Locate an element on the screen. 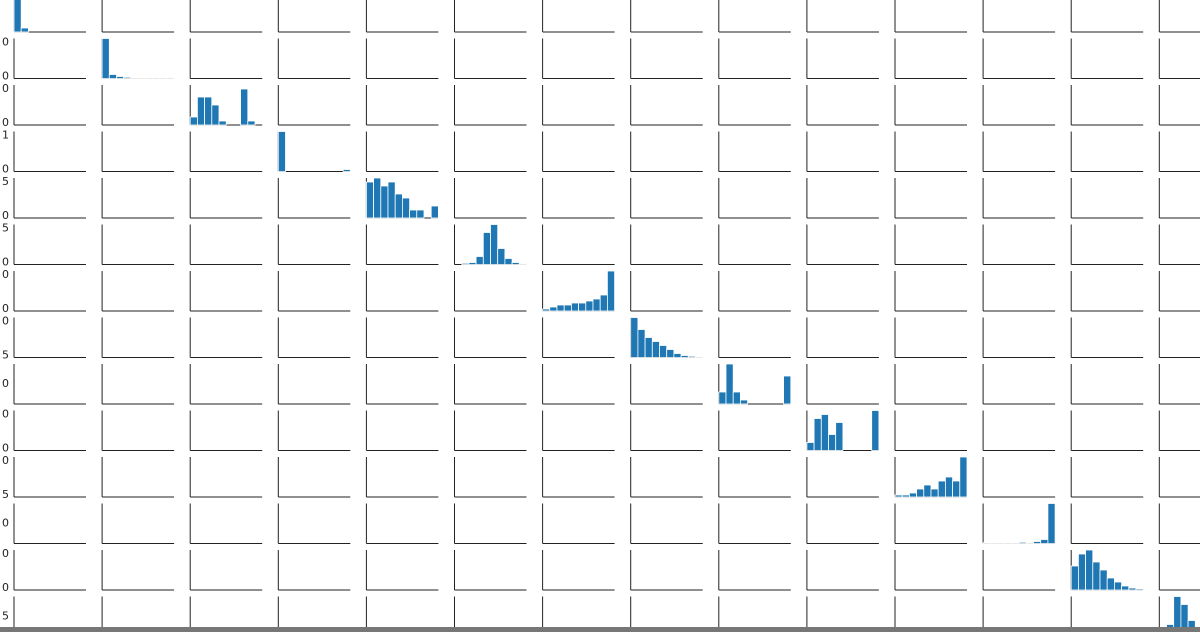  y-tick-label: 1 is located at coordinates (5, 135).